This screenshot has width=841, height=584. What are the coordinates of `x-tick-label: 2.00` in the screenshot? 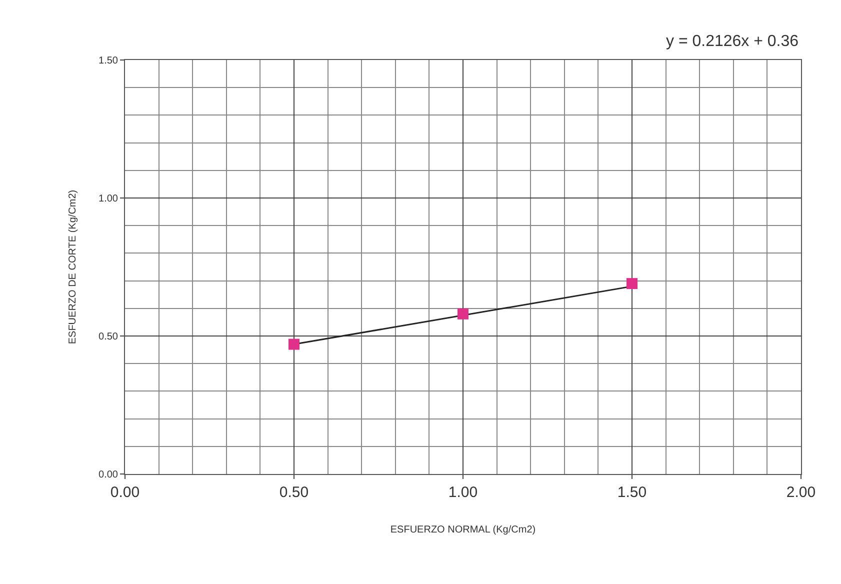 It's located at (801, 492).